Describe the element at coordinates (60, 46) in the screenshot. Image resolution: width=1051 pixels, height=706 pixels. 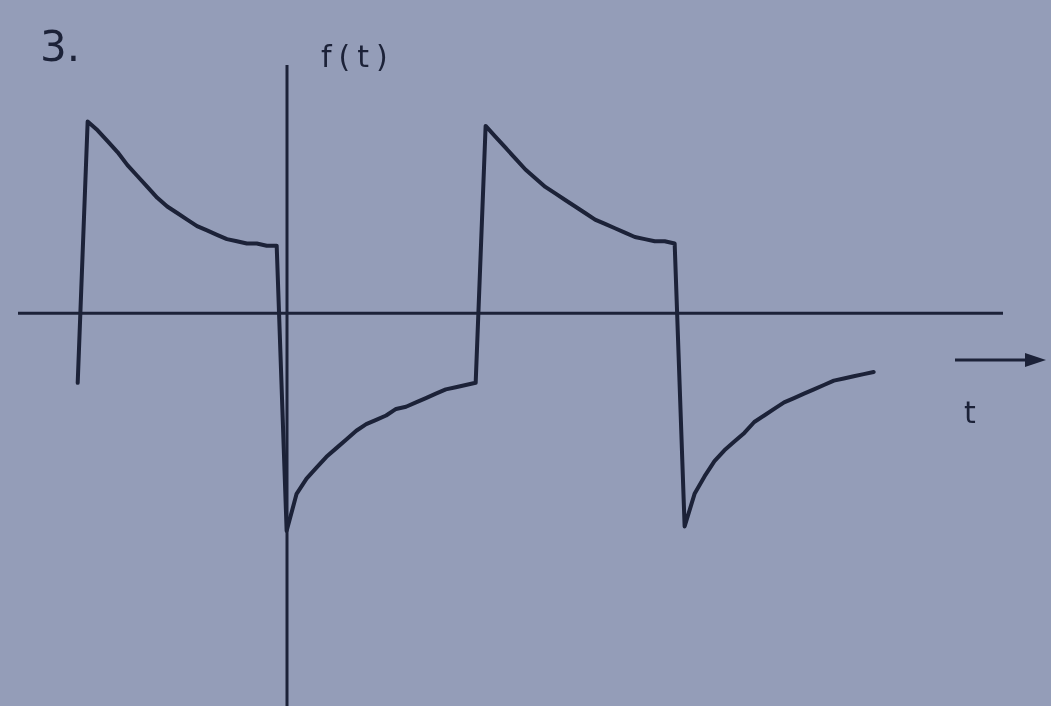
I see `chart-title: 3.` at that location.